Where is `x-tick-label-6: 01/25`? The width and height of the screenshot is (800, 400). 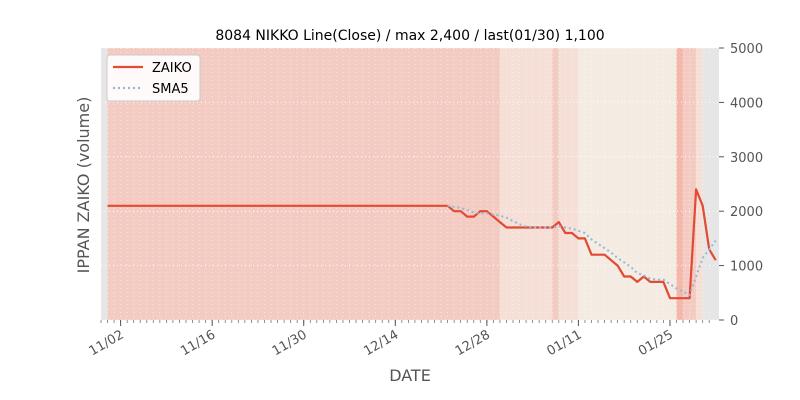
x-tick-label-6: 01/25 is located at coordinates (656, 343).